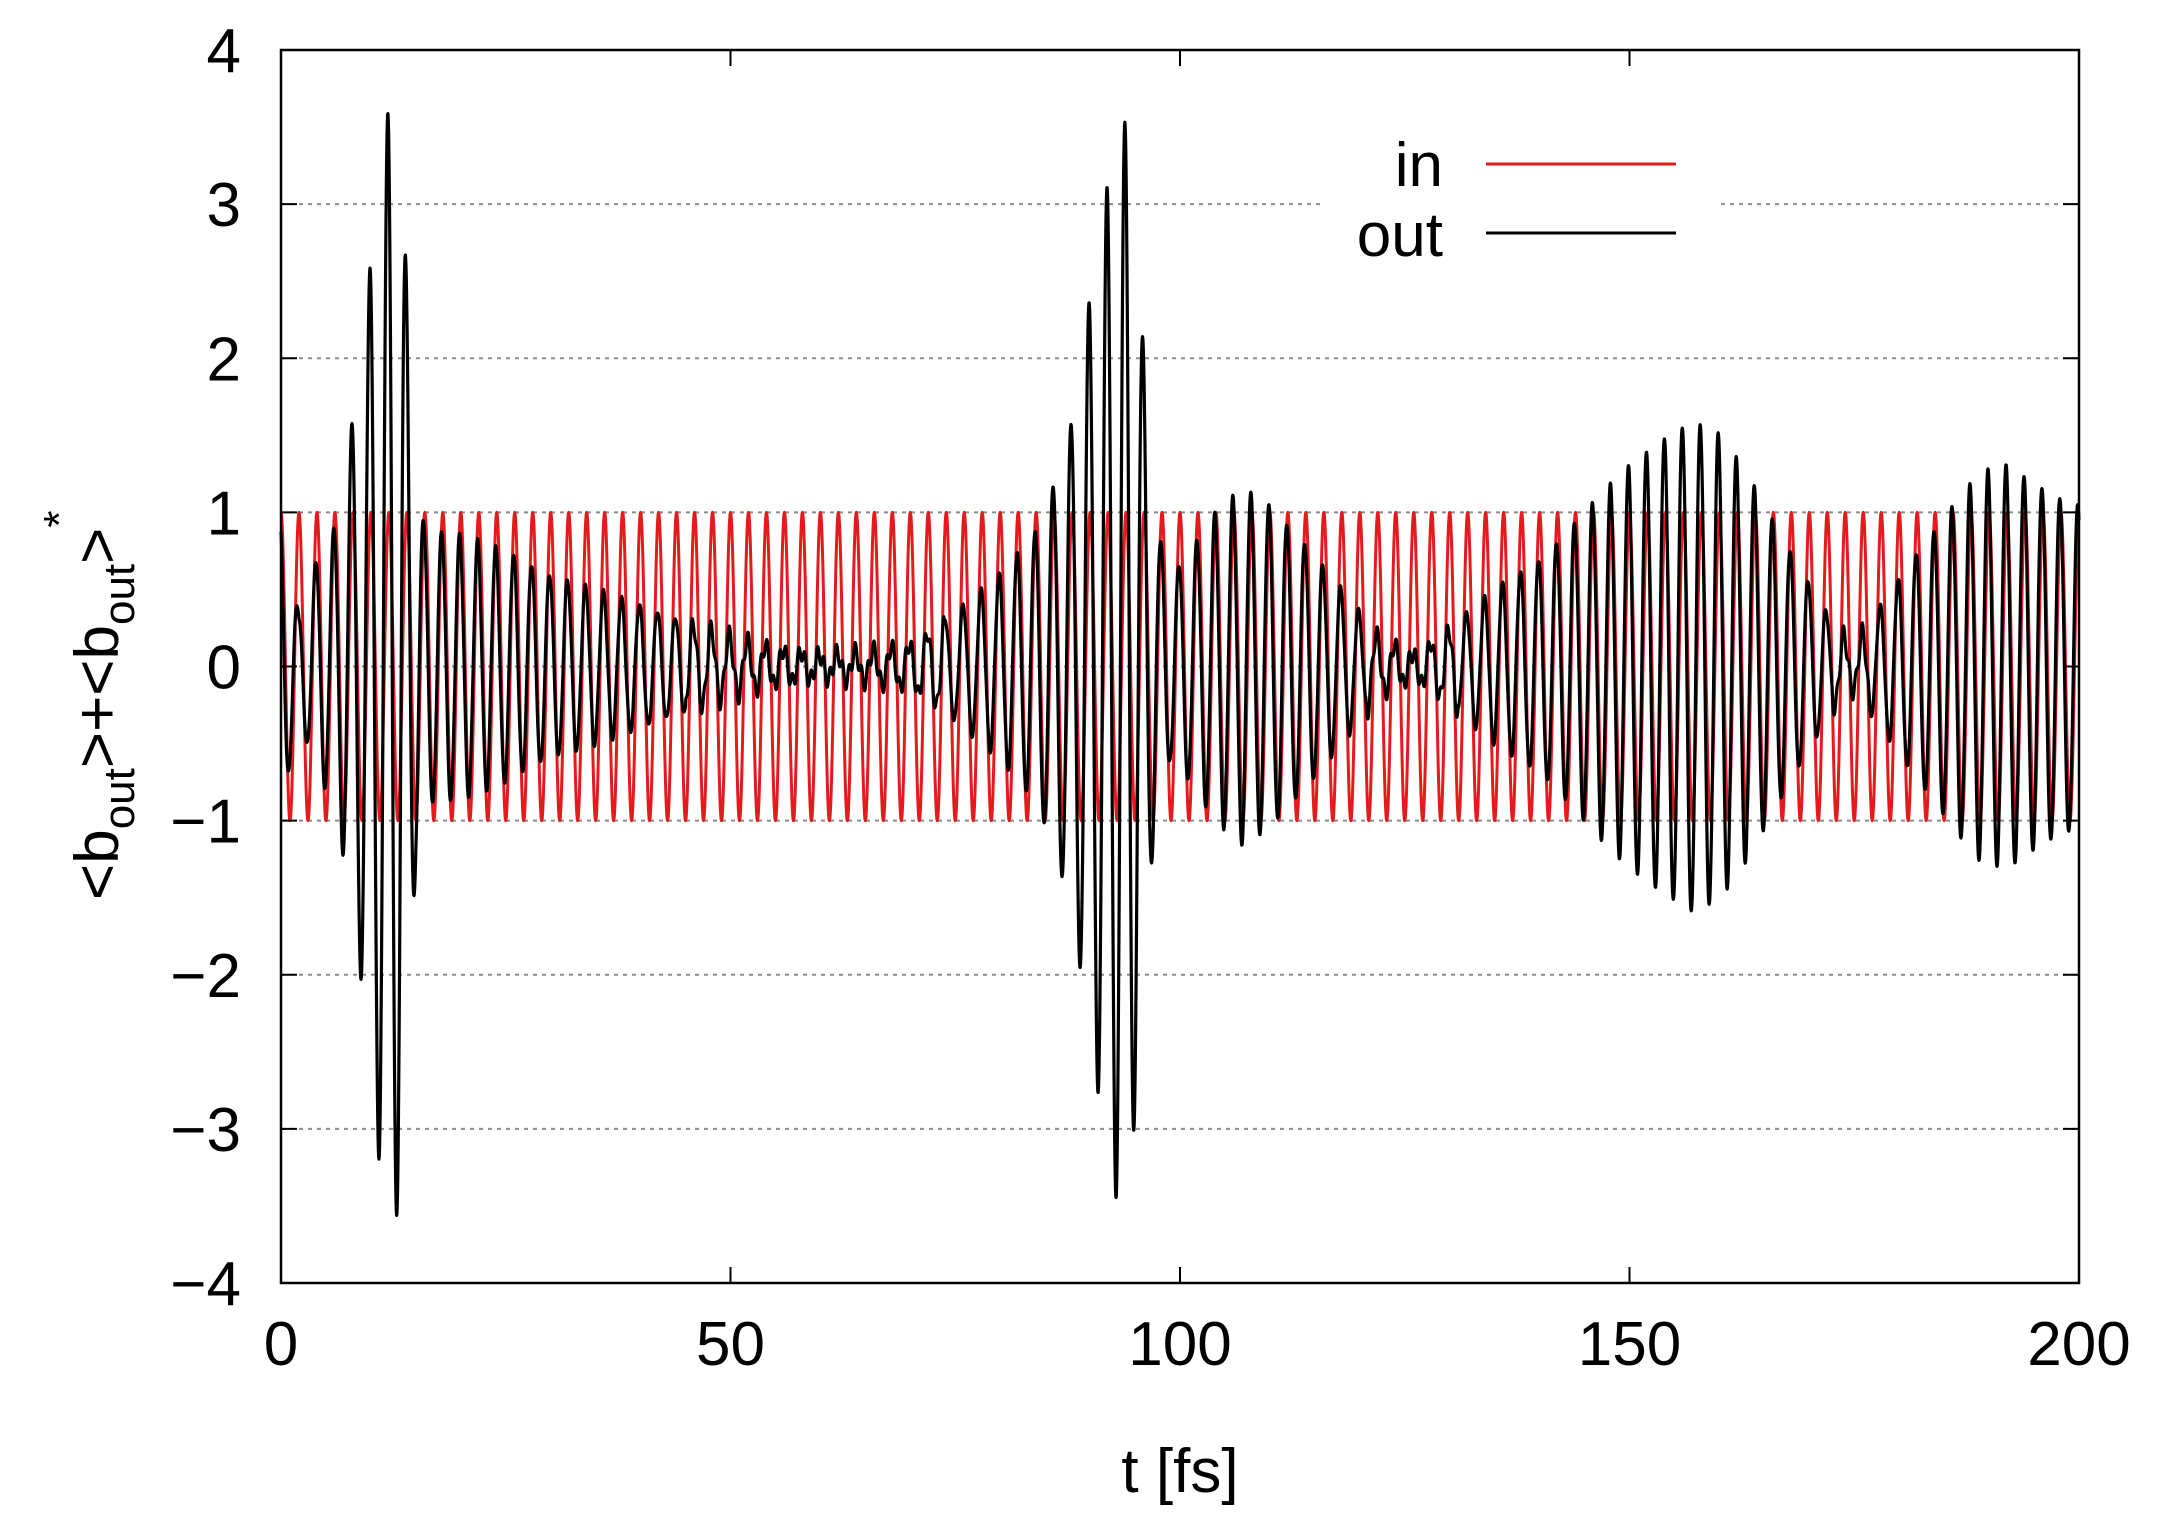  What do you see at coordinates (89, 706) in the screenshot?
I see `y-axis-title: <bout>+<bout>*` at bounding box center [89, 706].